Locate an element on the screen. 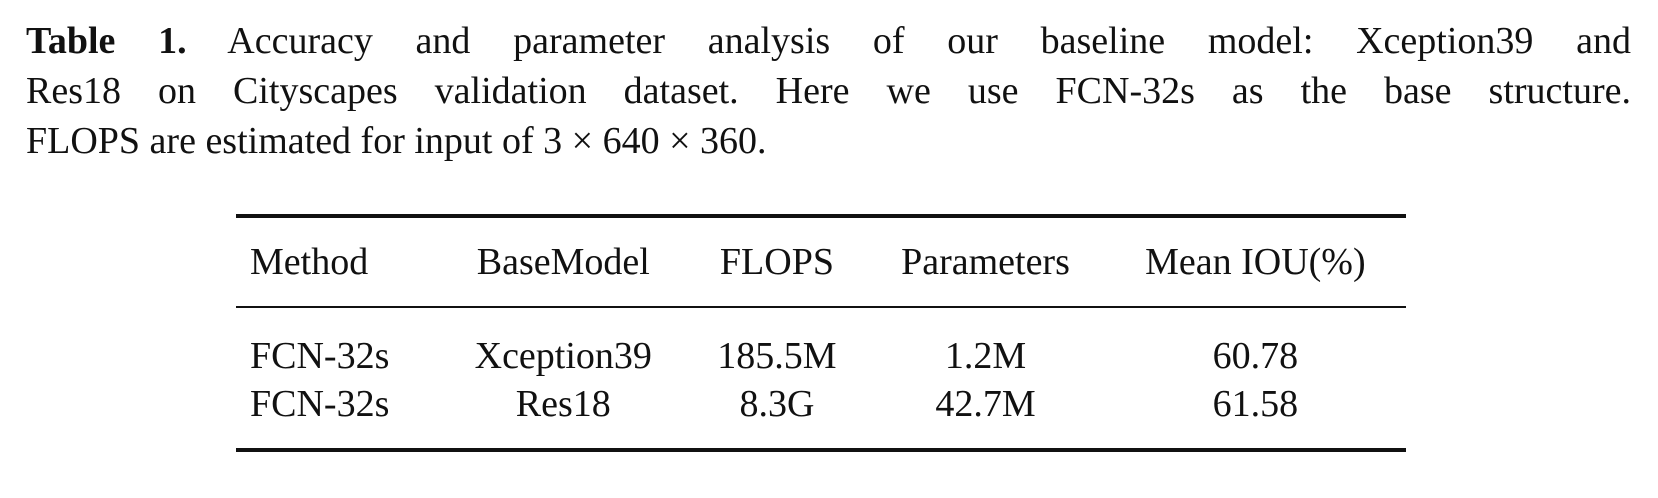 The height and width of the screenshot is (498, 1658). header-parameters: Parameters is located at coordinates (985, 262).